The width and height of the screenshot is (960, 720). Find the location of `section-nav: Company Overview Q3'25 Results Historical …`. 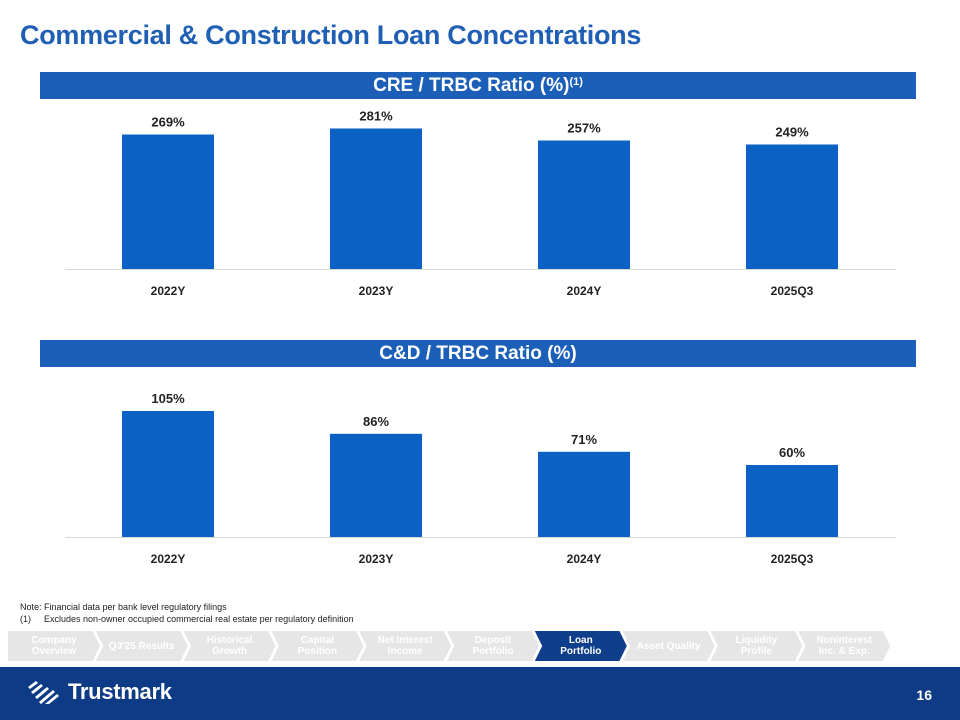

section-nav: Company Overview Q3'25 Results Historical … is located at coordinates (480, 646).